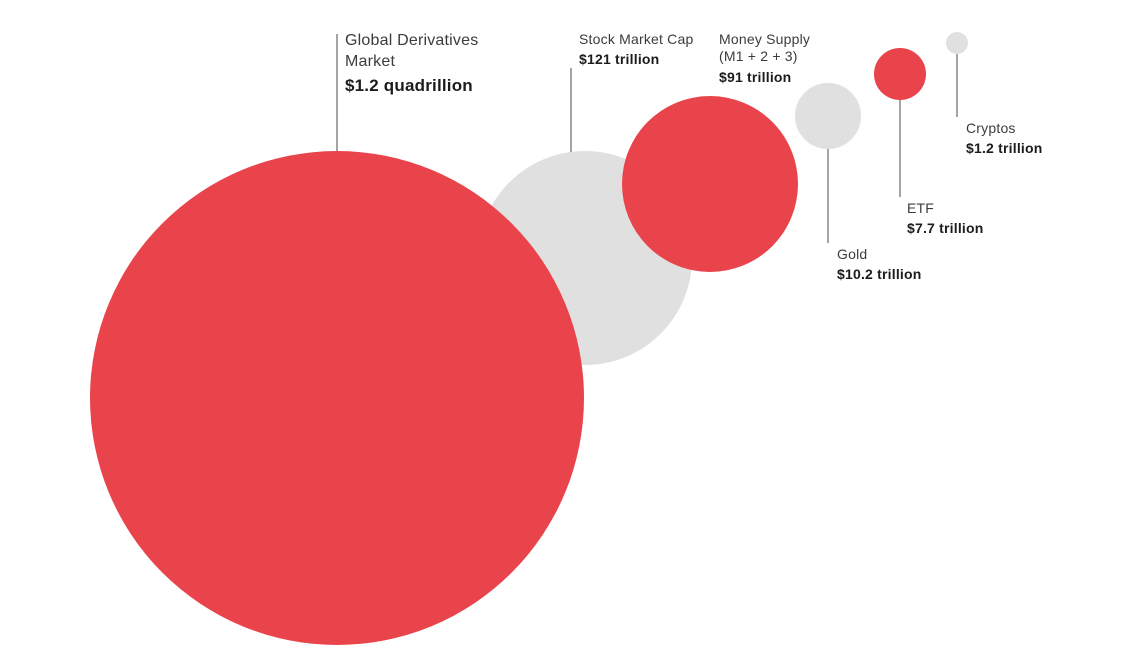 This screenshot has height=657, width=1129. Describe the element at coordinates (828, 116) in the screenshot. I see `gold-bubble` at that location.